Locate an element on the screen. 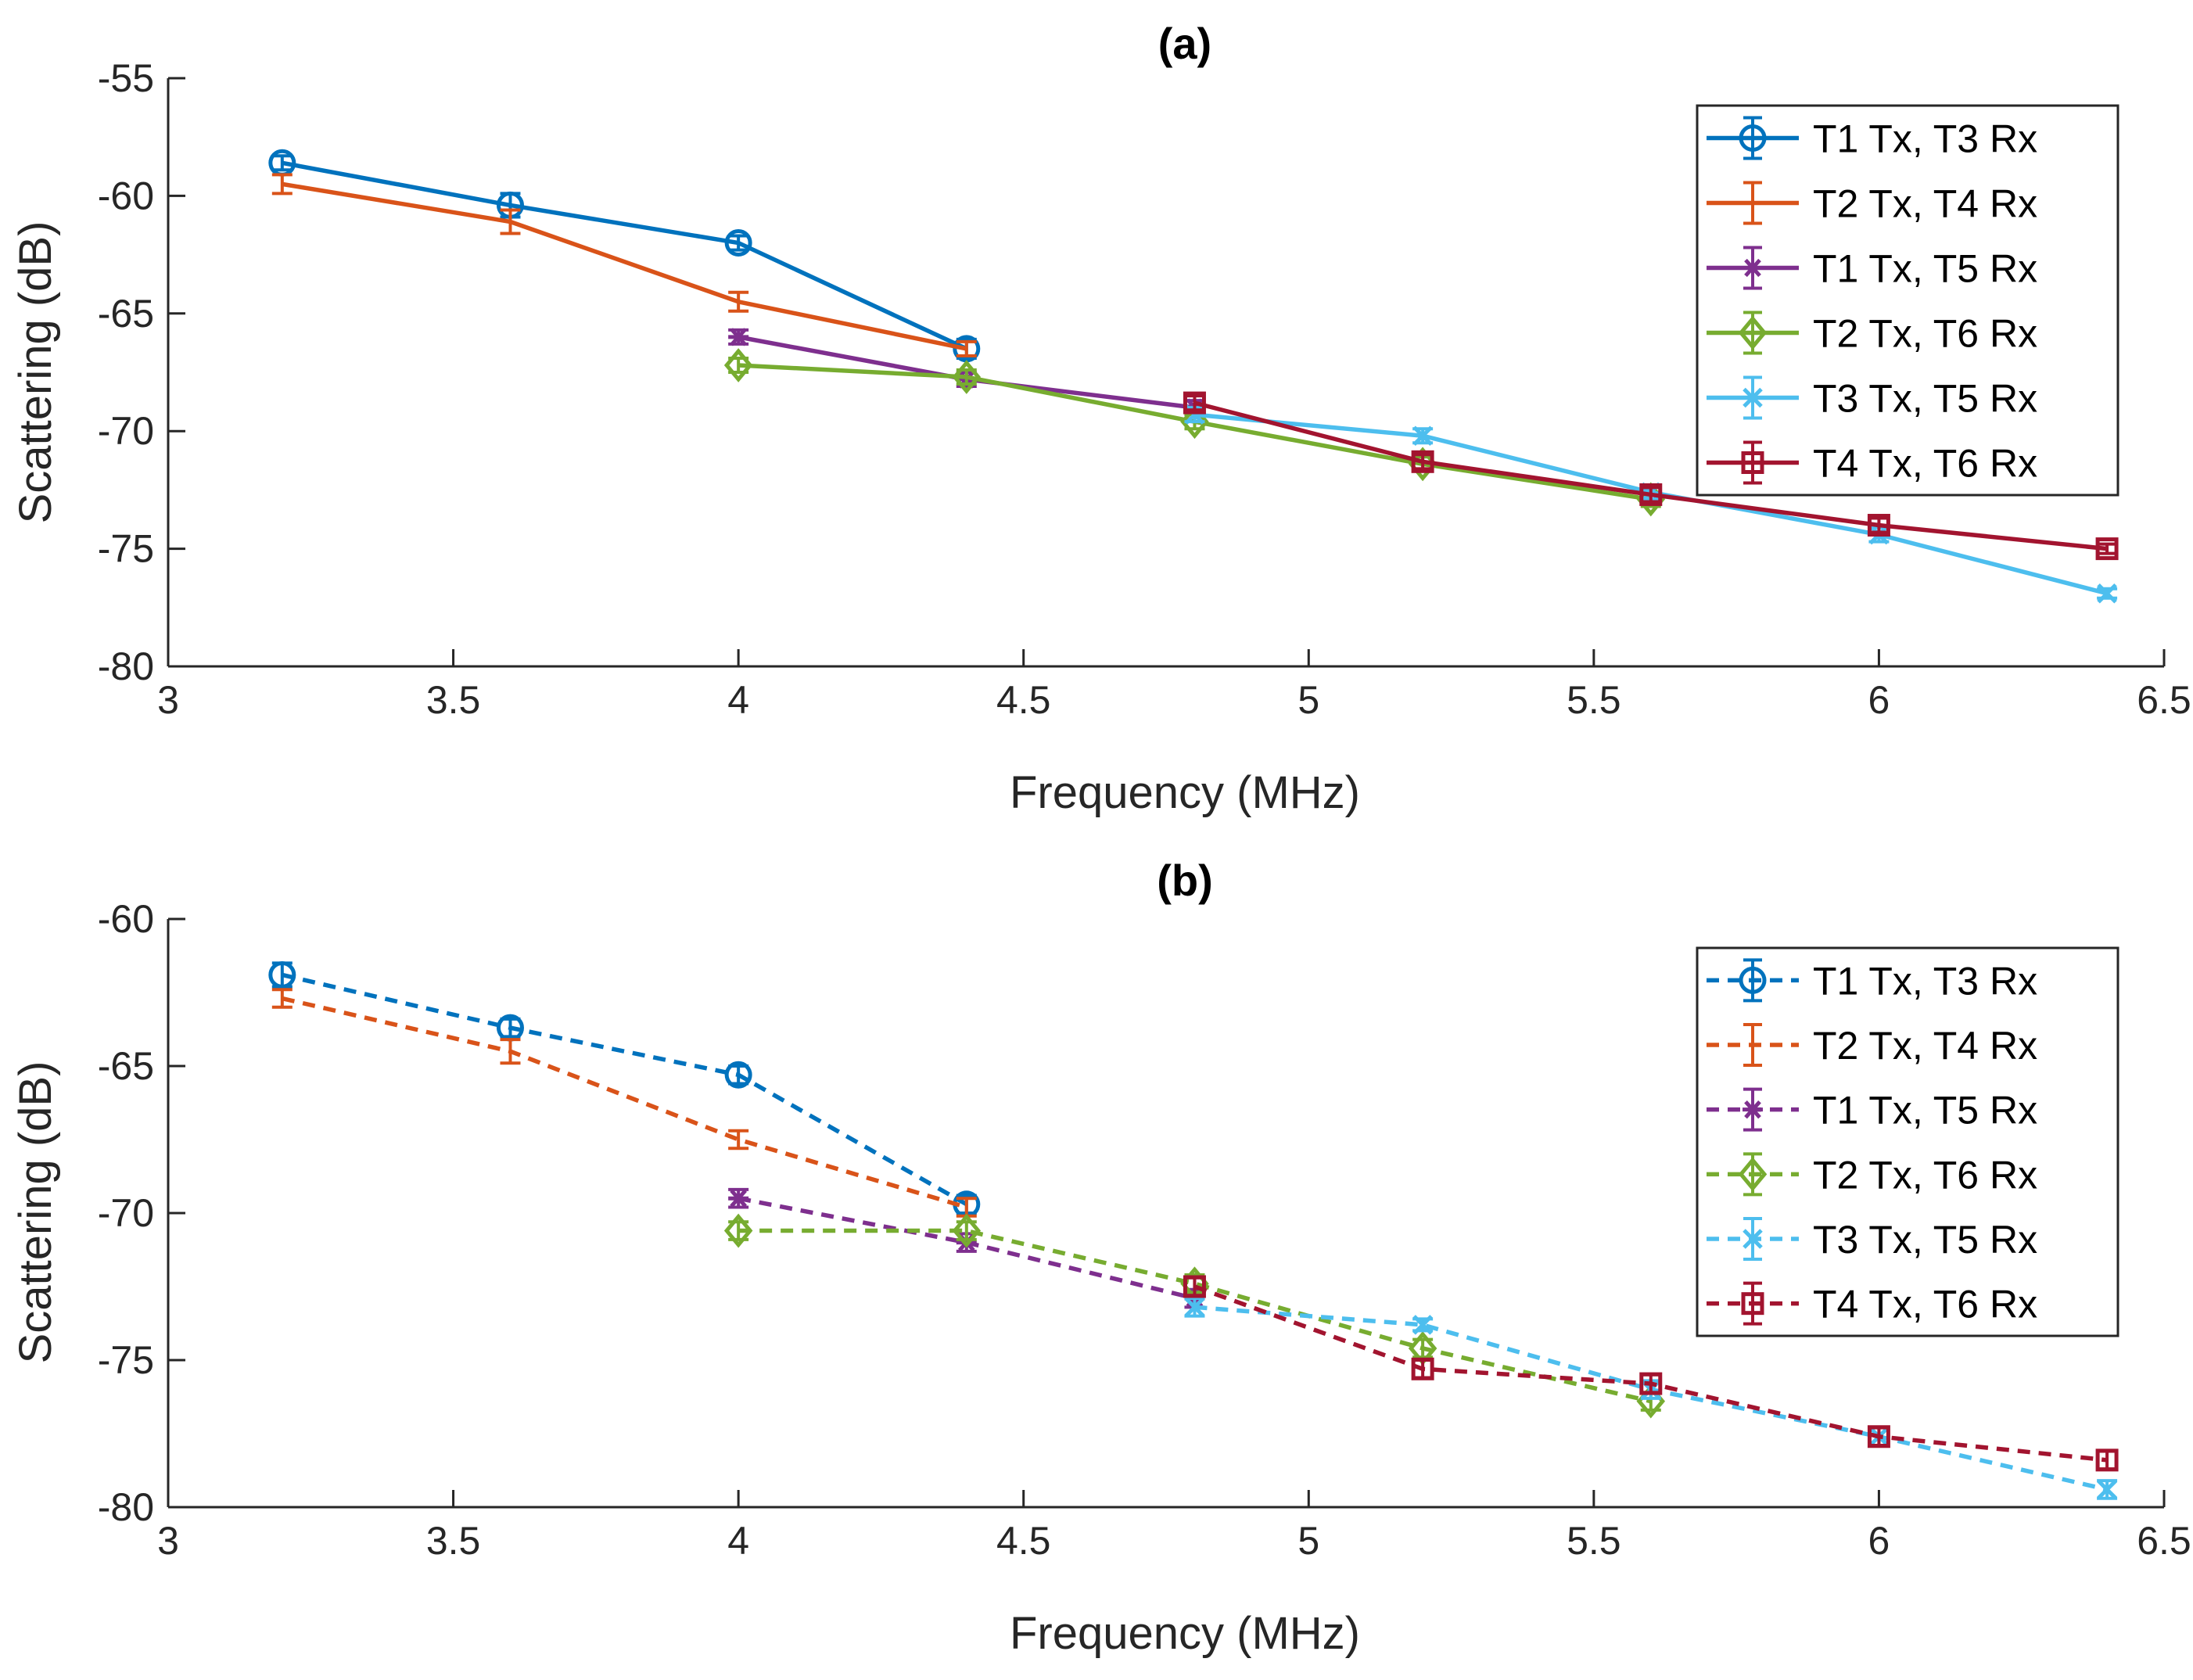 This screenshot has width=2193, height=1680. y-tick-label: -55 is located at coordinates (126, 78).